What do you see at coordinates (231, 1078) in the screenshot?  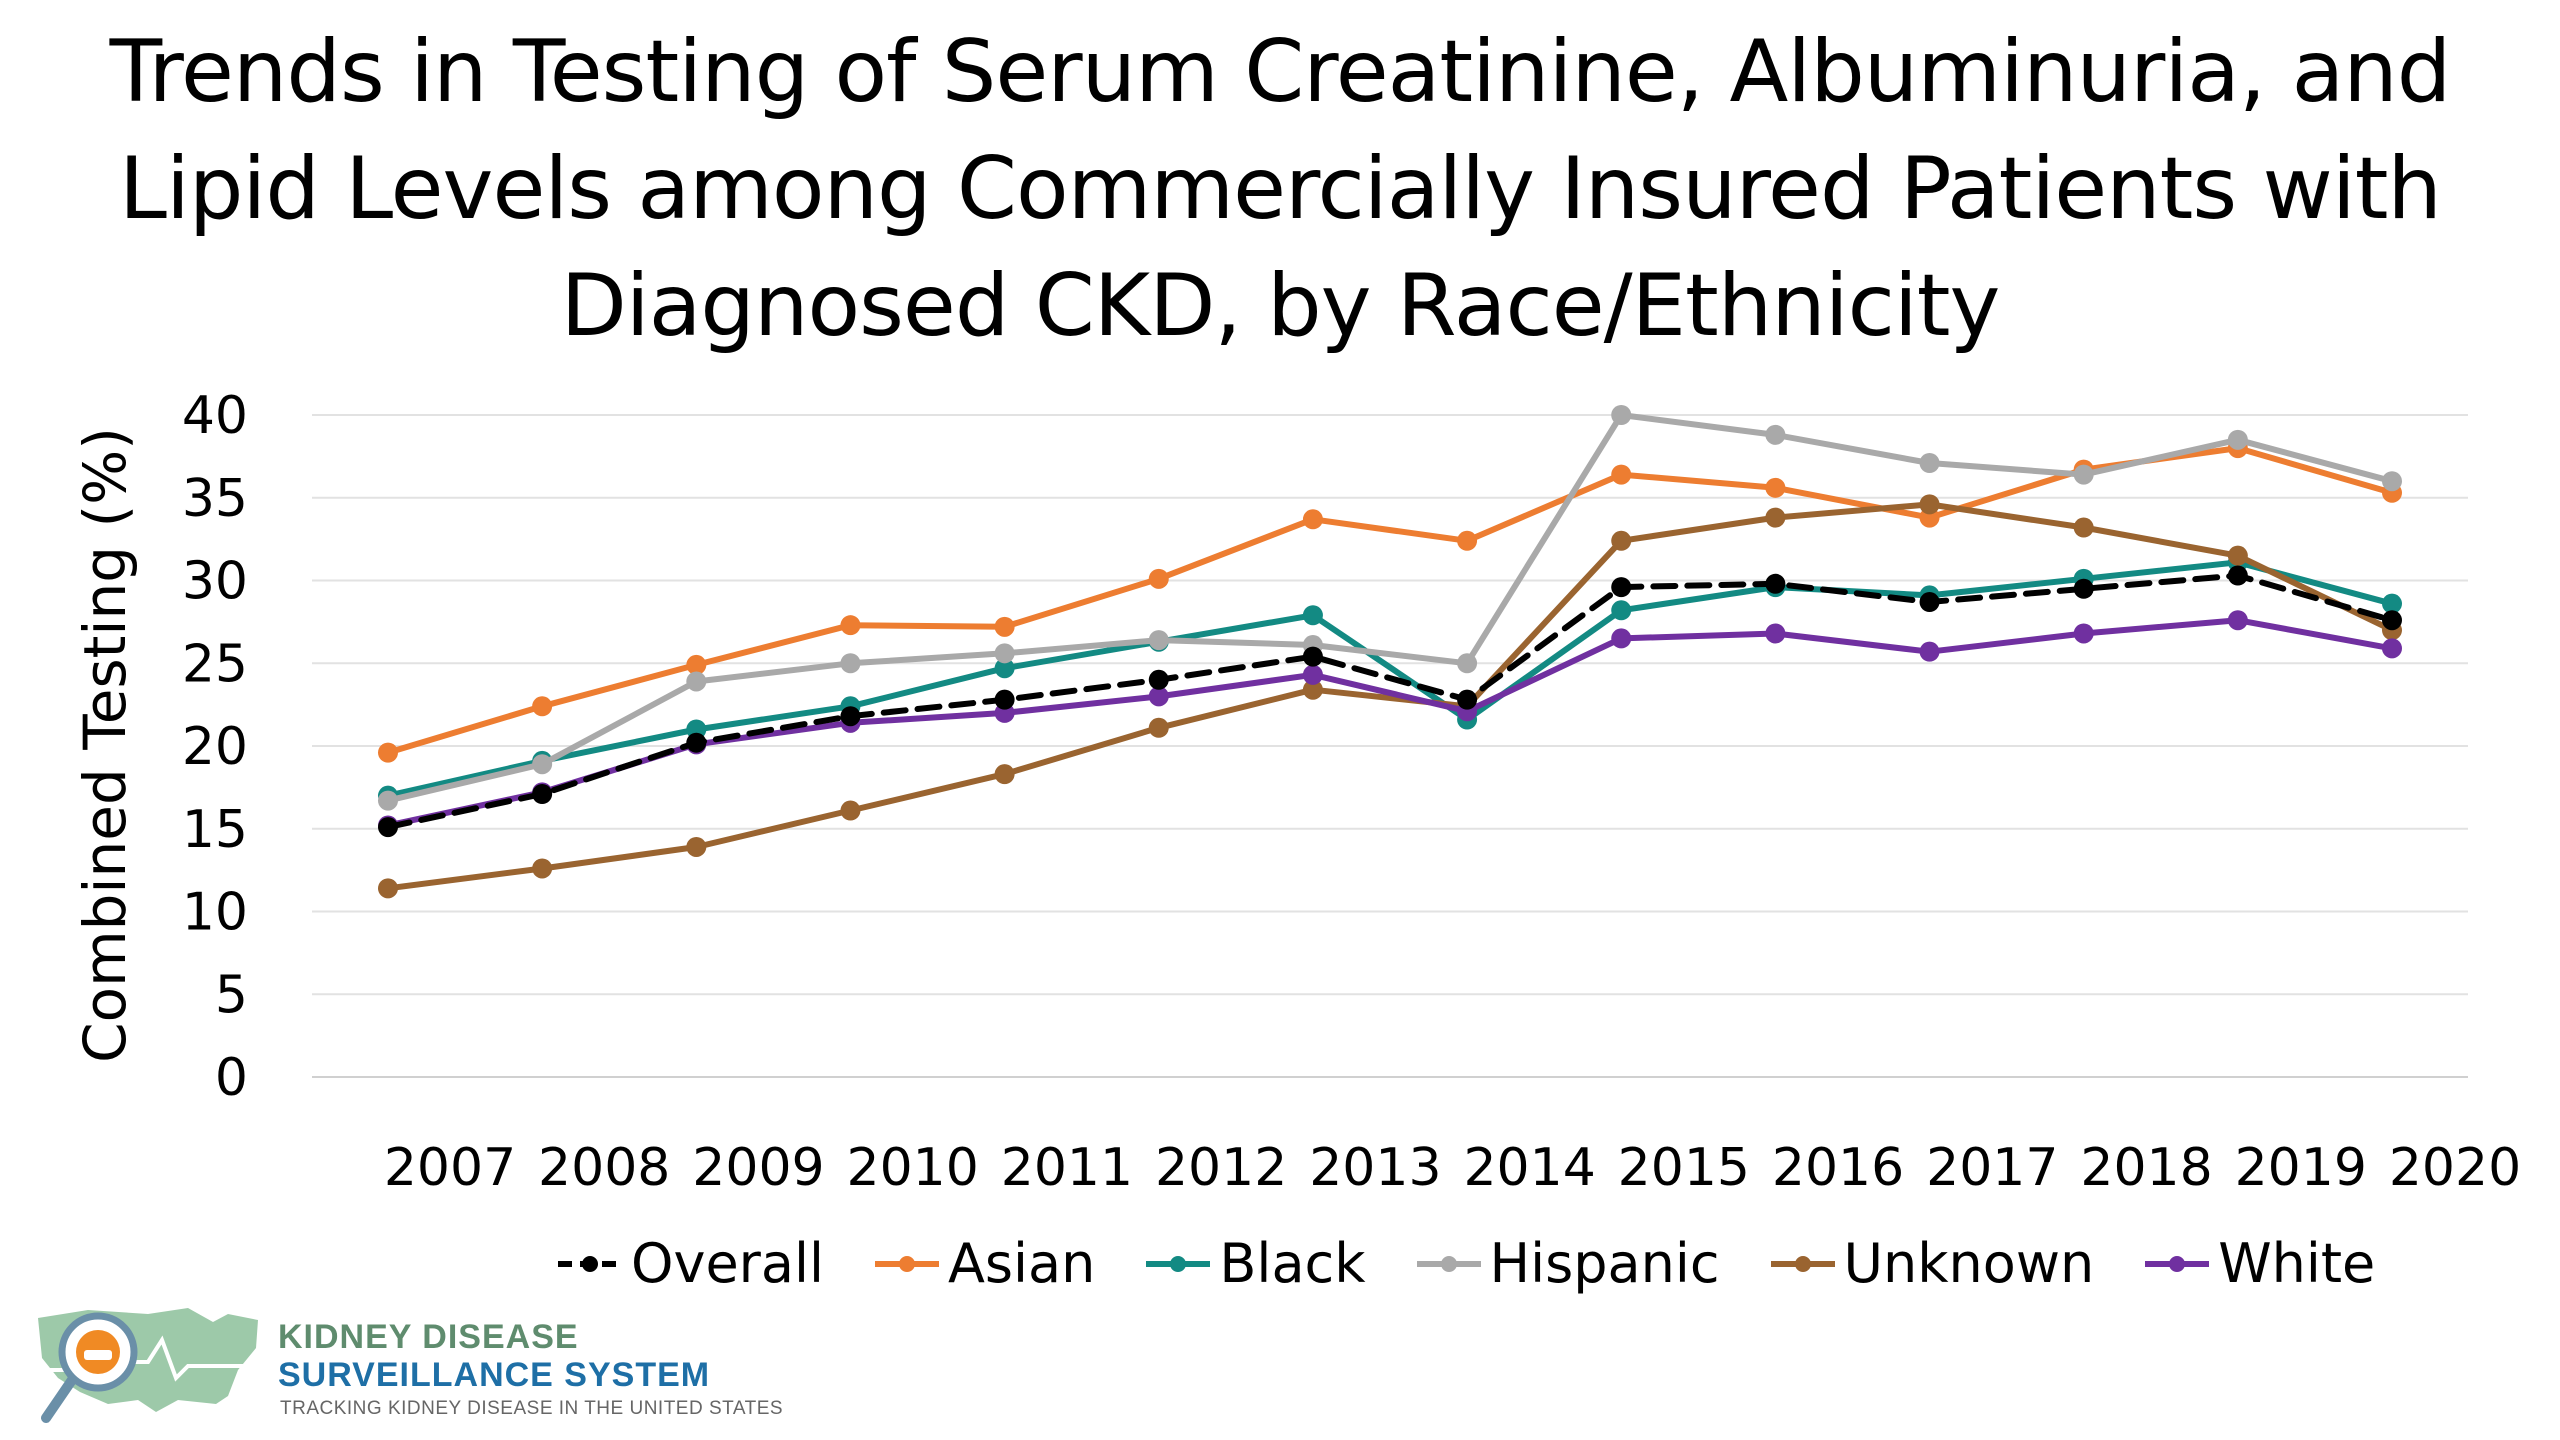 I see `y-tick-label: 0` at bounding box center [231, 1078].